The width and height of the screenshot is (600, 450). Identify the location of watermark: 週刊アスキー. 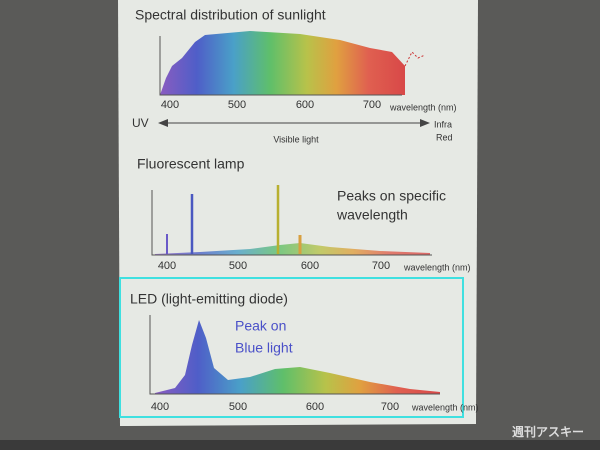
(548, 431).